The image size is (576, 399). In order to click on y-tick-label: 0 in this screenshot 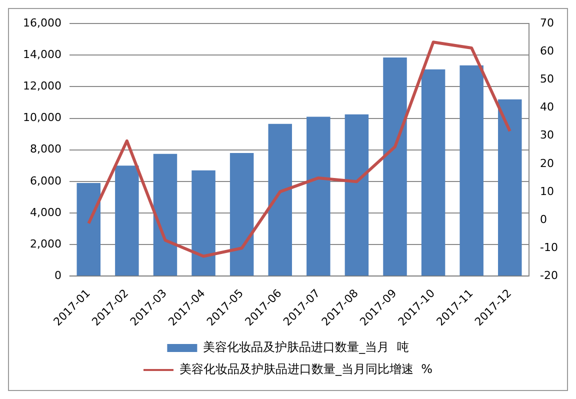, I will do `click(58, 275)`.